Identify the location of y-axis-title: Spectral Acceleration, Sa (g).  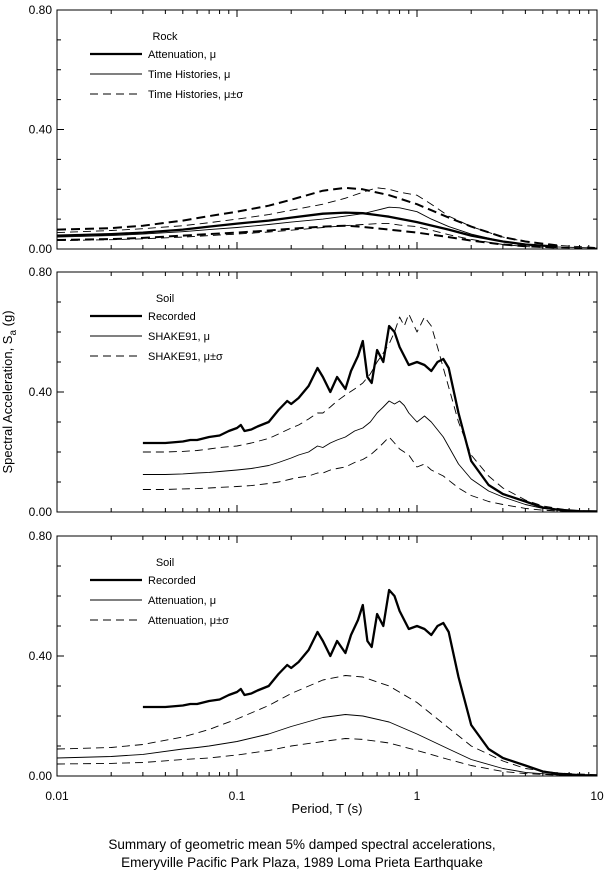
(9, 391).